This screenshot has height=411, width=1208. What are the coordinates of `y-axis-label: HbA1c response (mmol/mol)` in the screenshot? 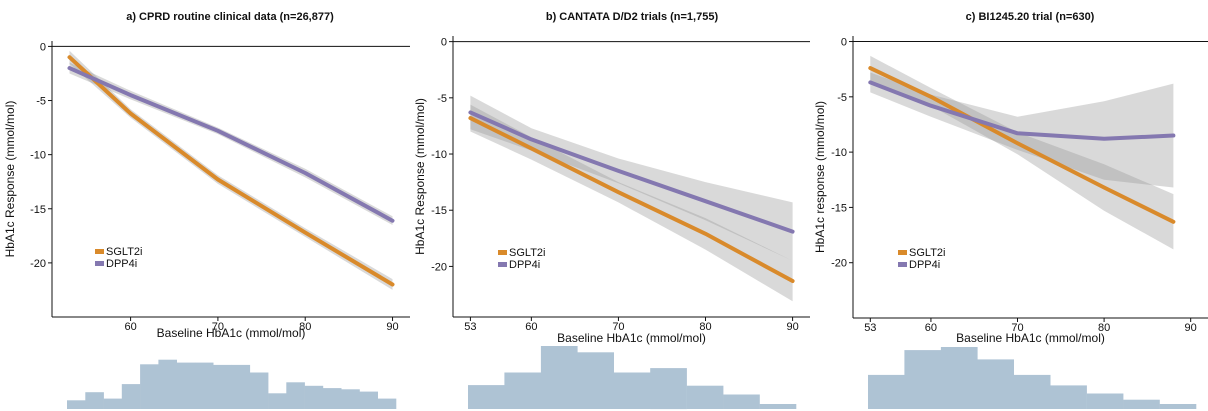 It's located at (820, 177).